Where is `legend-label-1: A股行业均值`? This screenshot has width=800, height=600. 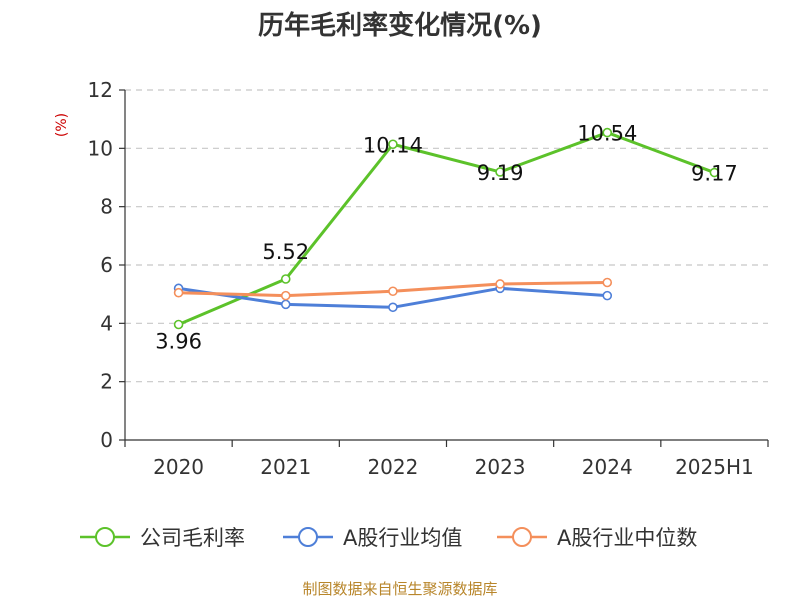
legend-label-1: A股行业均值 is located at coordinates (402, 538).